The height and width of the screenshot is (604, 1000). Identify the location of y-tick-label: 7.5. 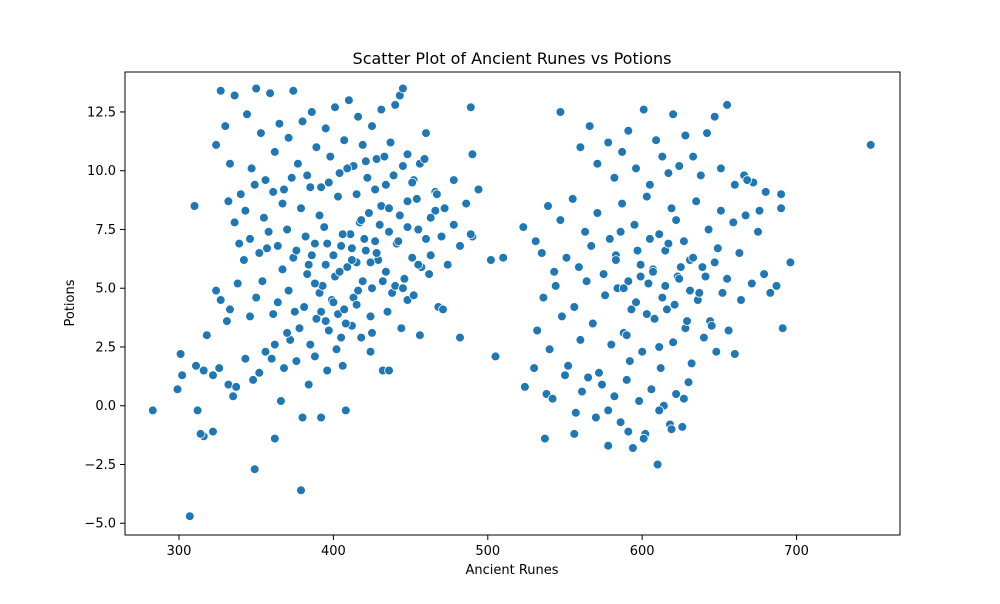
(105, 230).